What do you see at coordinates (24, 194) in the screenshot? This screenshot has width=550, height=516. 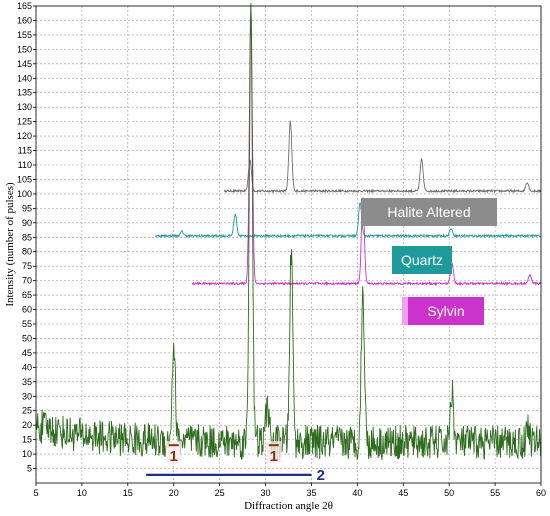 I see `y-tick-label: 100` at bounding box center [24, 194].